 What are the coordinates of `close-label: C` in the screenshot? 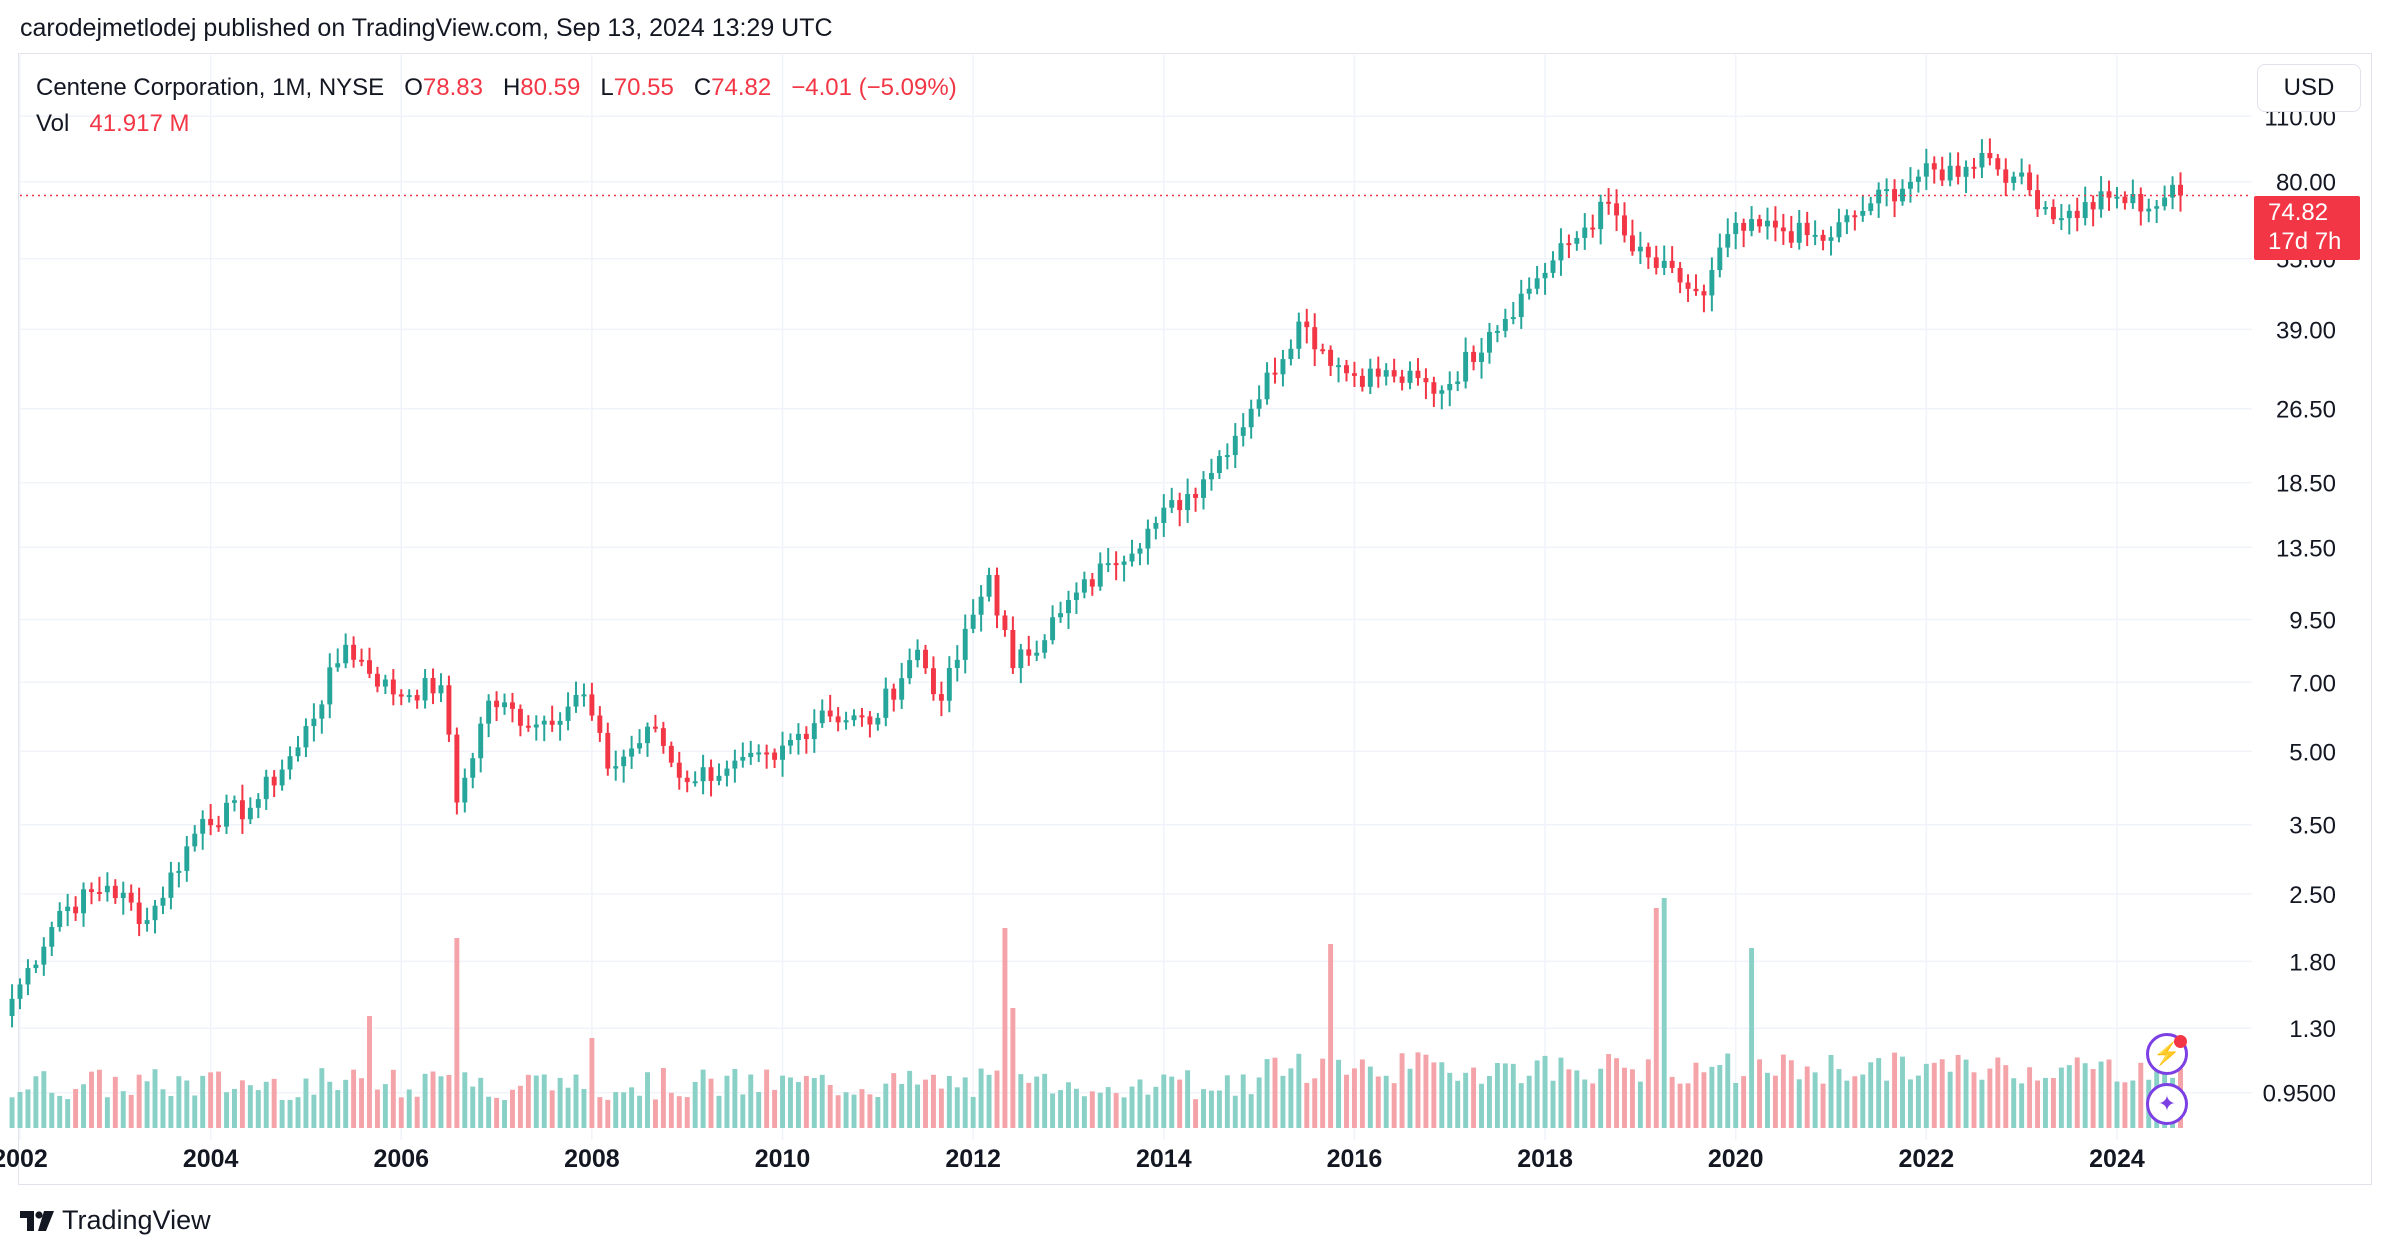 It's located at (702, 87).